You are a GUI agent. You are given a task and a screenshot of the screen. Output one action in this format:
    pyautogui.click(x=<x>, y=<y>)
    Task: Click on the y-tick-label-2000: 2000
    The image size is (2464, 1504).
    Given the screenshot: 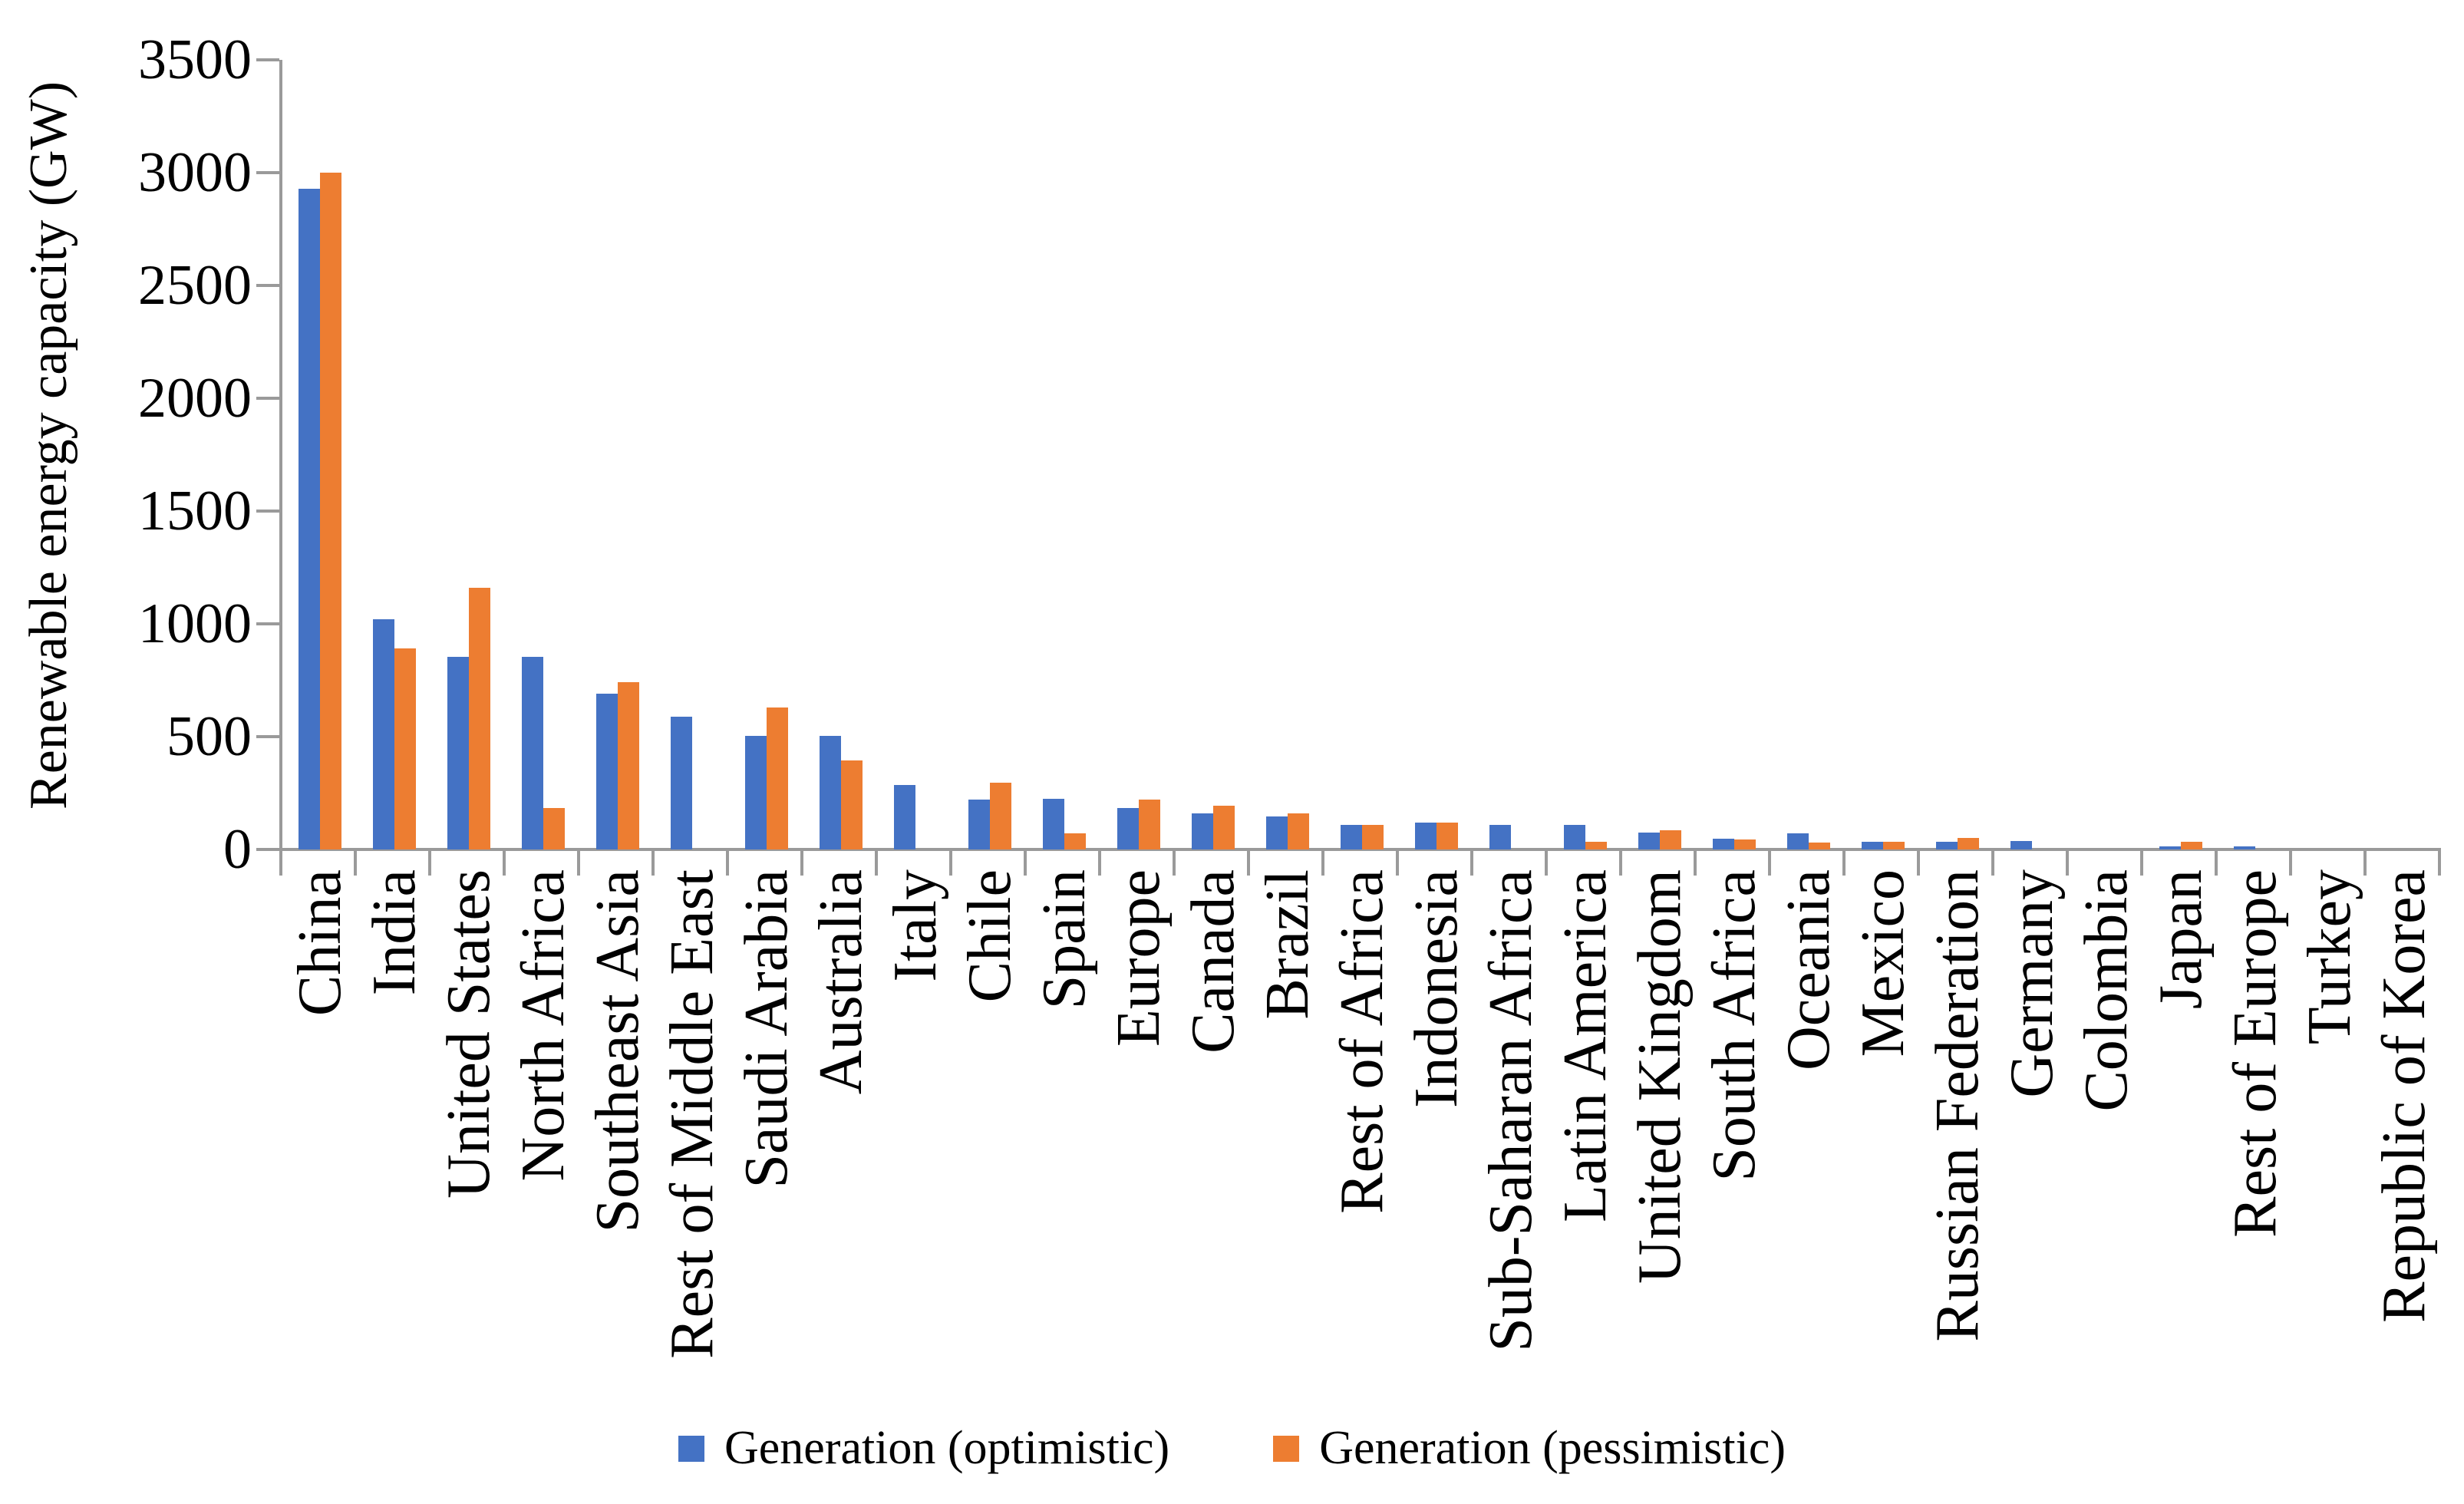 What is the action you would take?
    pyautogui.click(x=195, y=398)
    